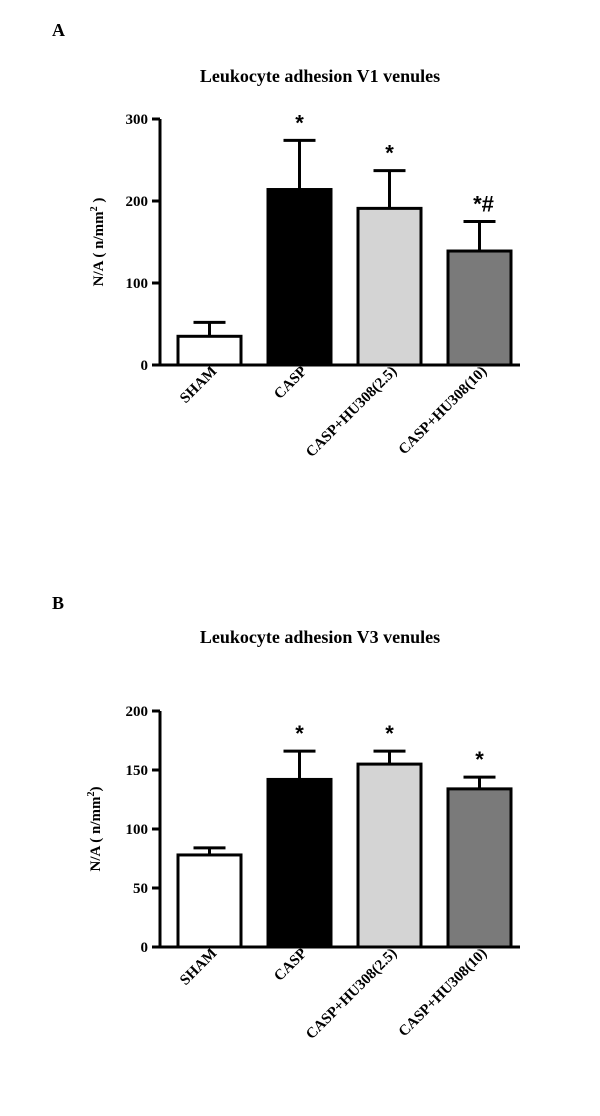  Describe the element at coordinates (58, 30) in the screenshot. I see `panel-letter-a: A` at that location.